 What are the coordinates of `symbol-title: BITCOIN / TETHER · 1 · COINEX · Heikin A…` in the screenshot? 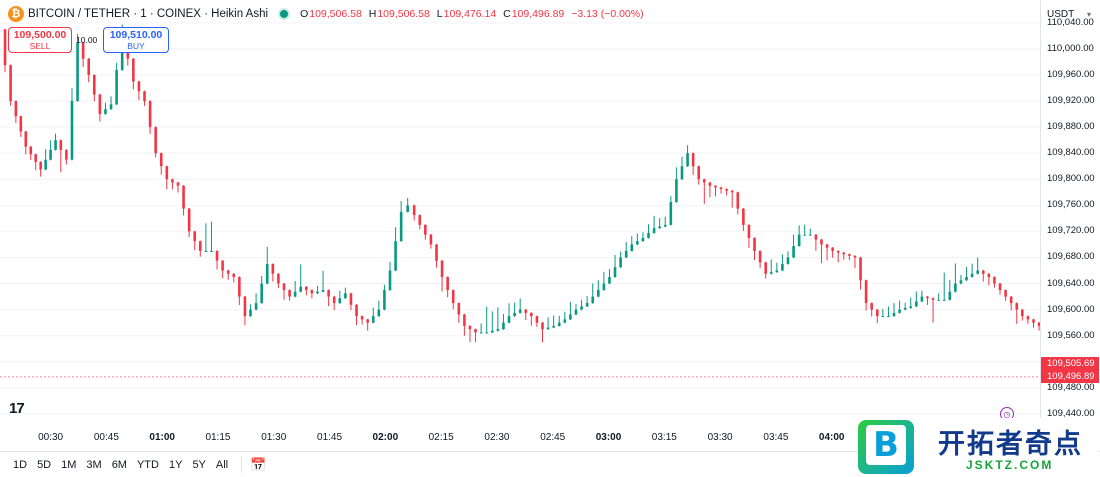 It's located at (148, 14).